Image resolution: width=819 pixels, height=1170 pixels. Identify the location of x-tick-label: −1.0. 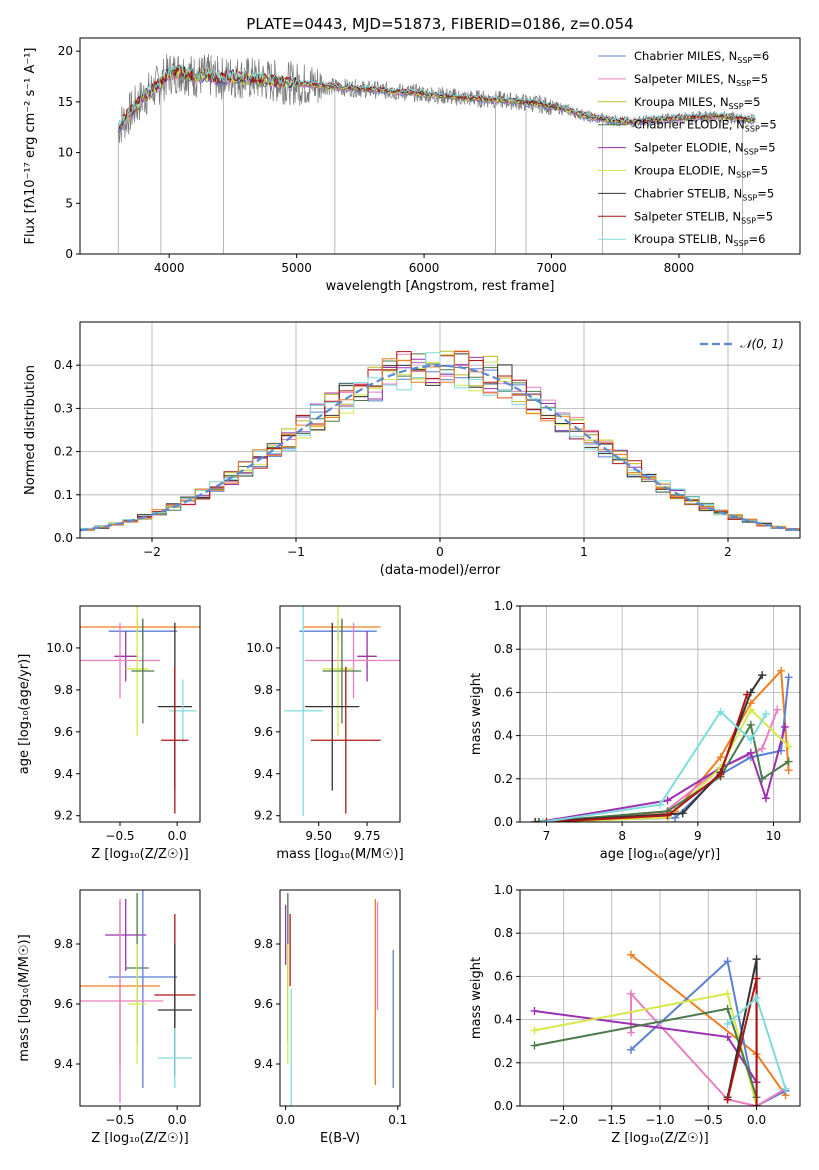
(659, 1120).